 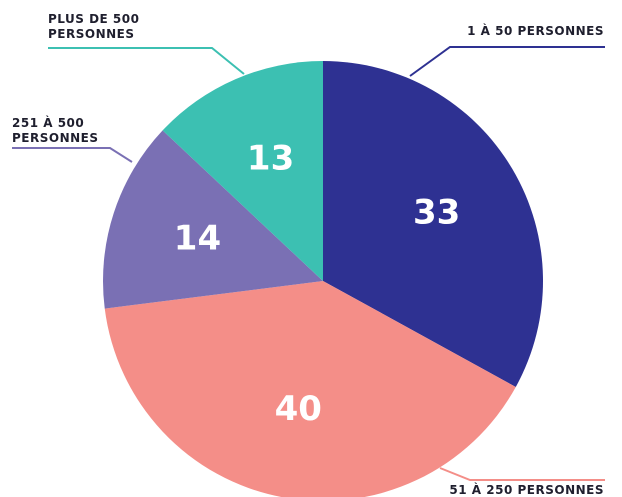 I want to click on slice-label: PLUS DE 500 PERSONNES, so click(x=94, y=26).